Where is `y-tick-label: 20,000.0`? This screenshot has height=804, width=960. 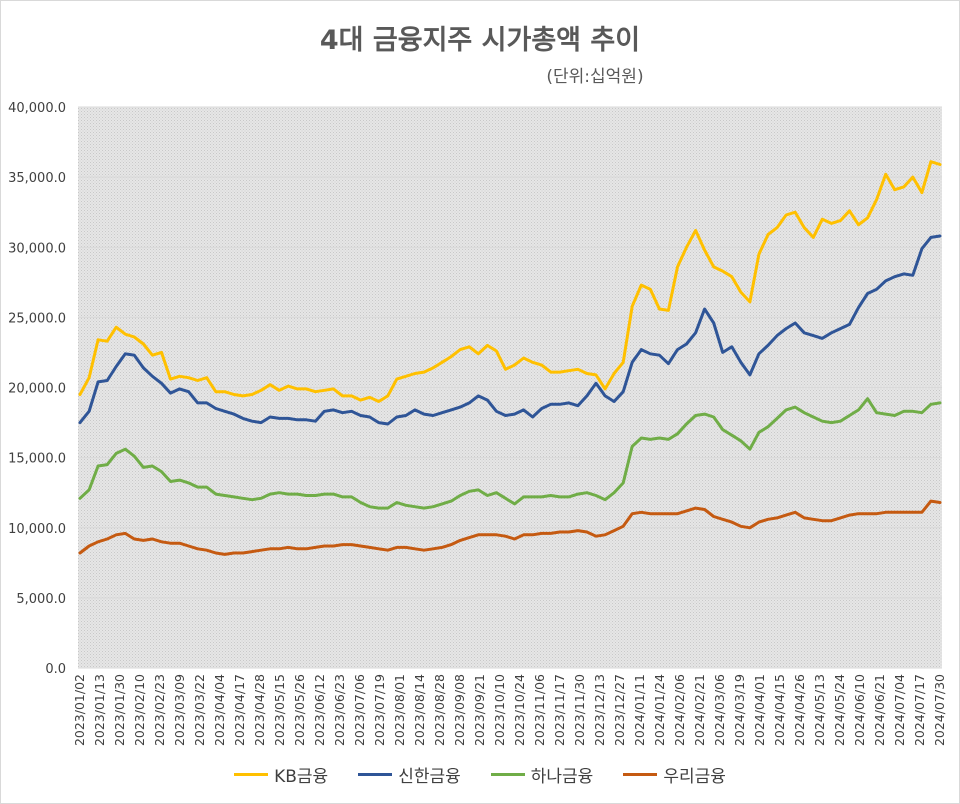
y-tick-label: 20,000.0 is located at coordinates (37, 389).